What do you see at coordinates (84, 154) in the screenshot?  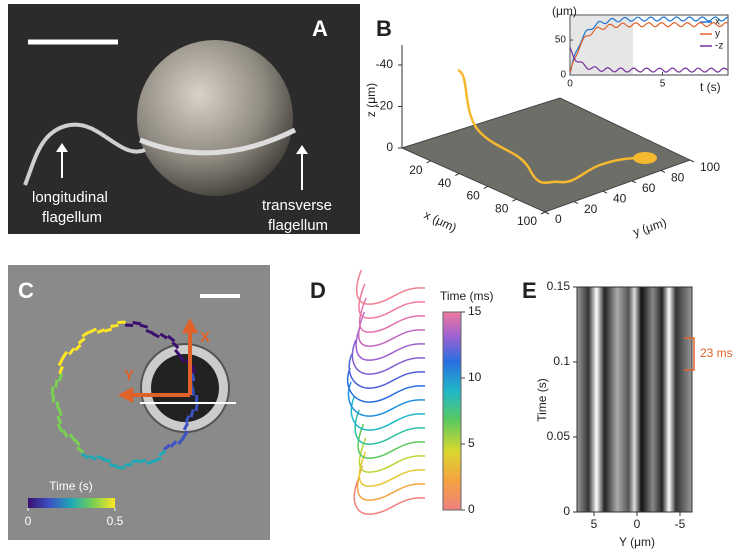 I see `longitudinal-flagellum` at bounding box center [84, 154].